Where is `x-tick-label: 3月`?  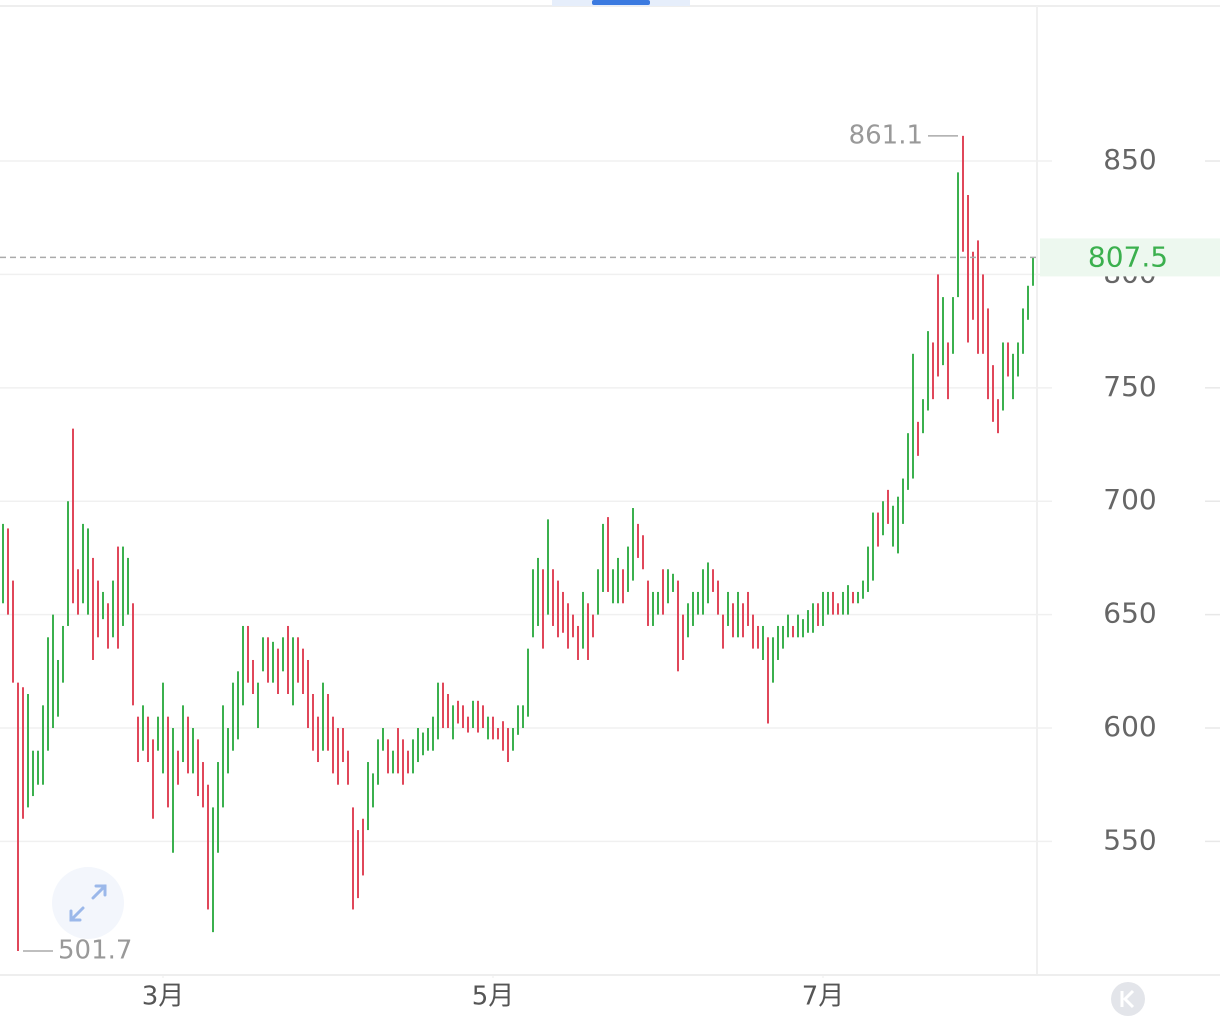 x-tick-label: 3月 is located at coordinates (163, 997).